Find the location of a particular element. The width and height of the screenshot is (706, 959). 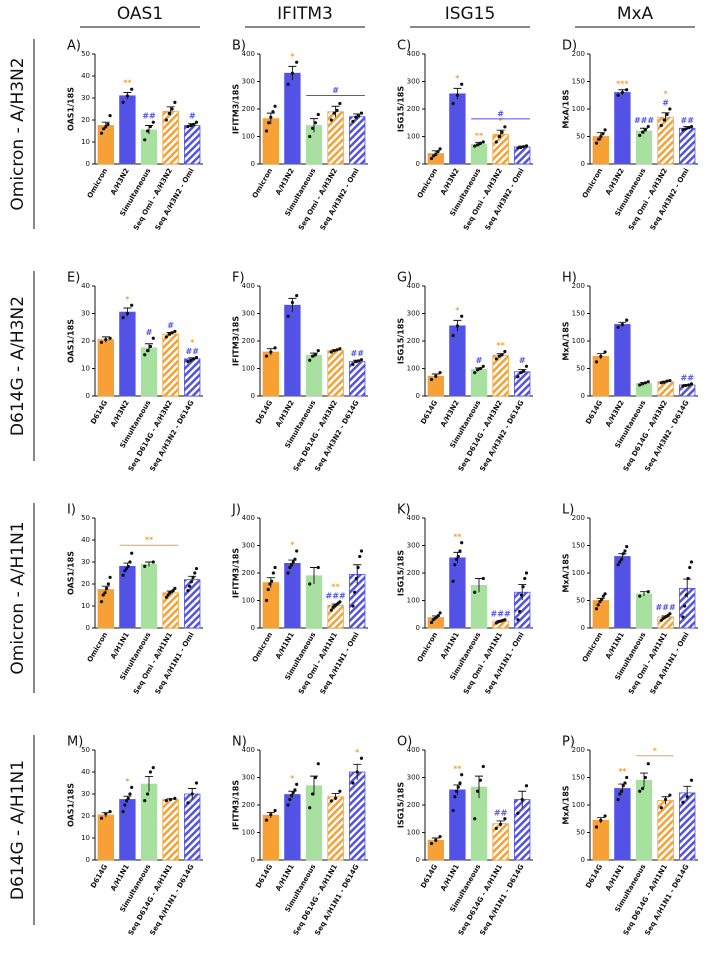

y-tick-label: 400 is located at coordinates (413, 518).